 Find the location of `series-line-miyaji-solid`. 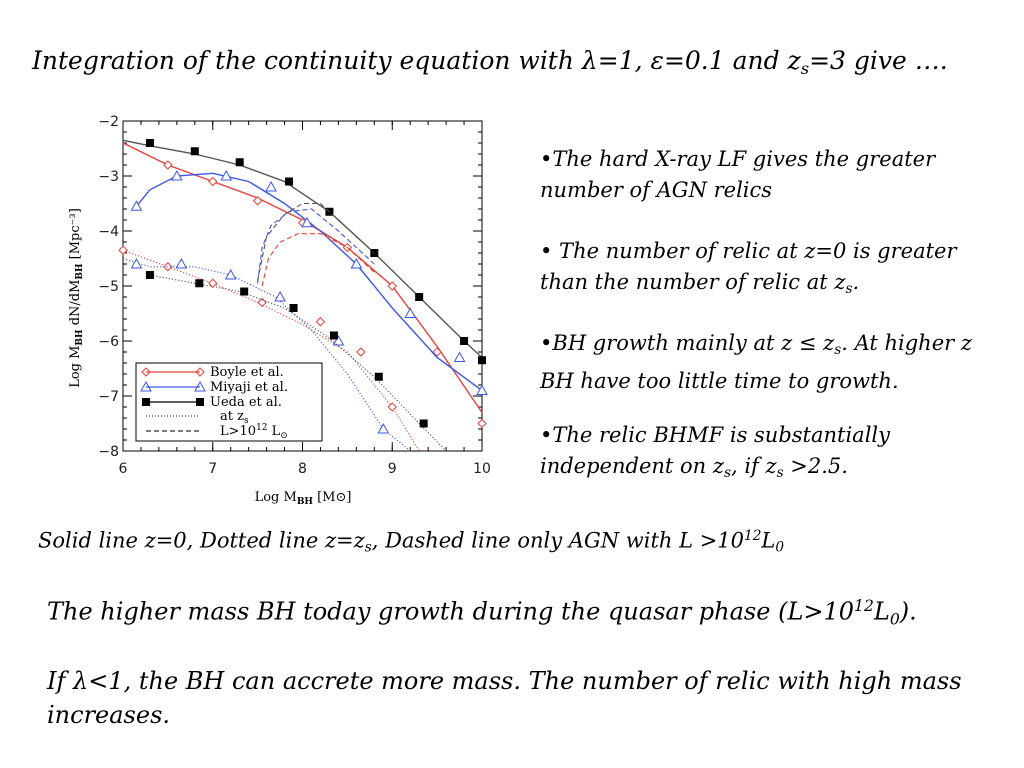

series-line-miyaji-solid is located at coordinates (309, 282).